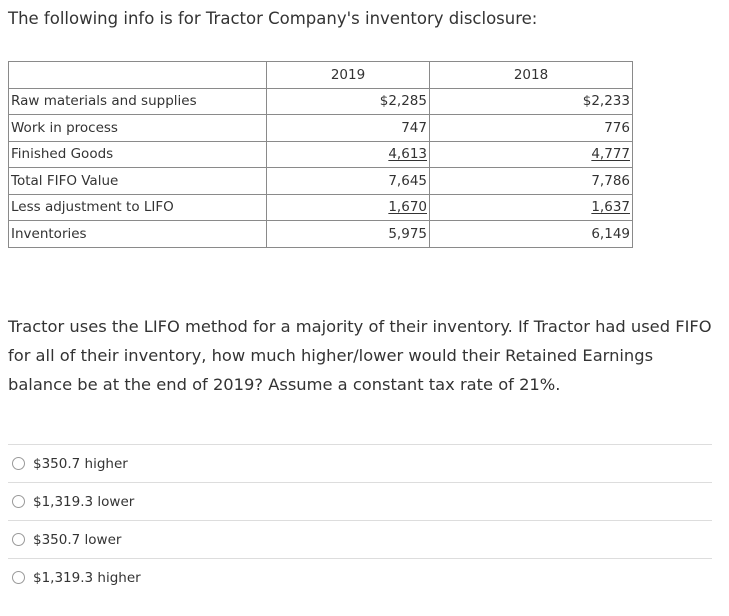 Image resolution: width=729 pixels, height=616 pixels. I want to click on value-2019: $2,285, so click(403, 101).